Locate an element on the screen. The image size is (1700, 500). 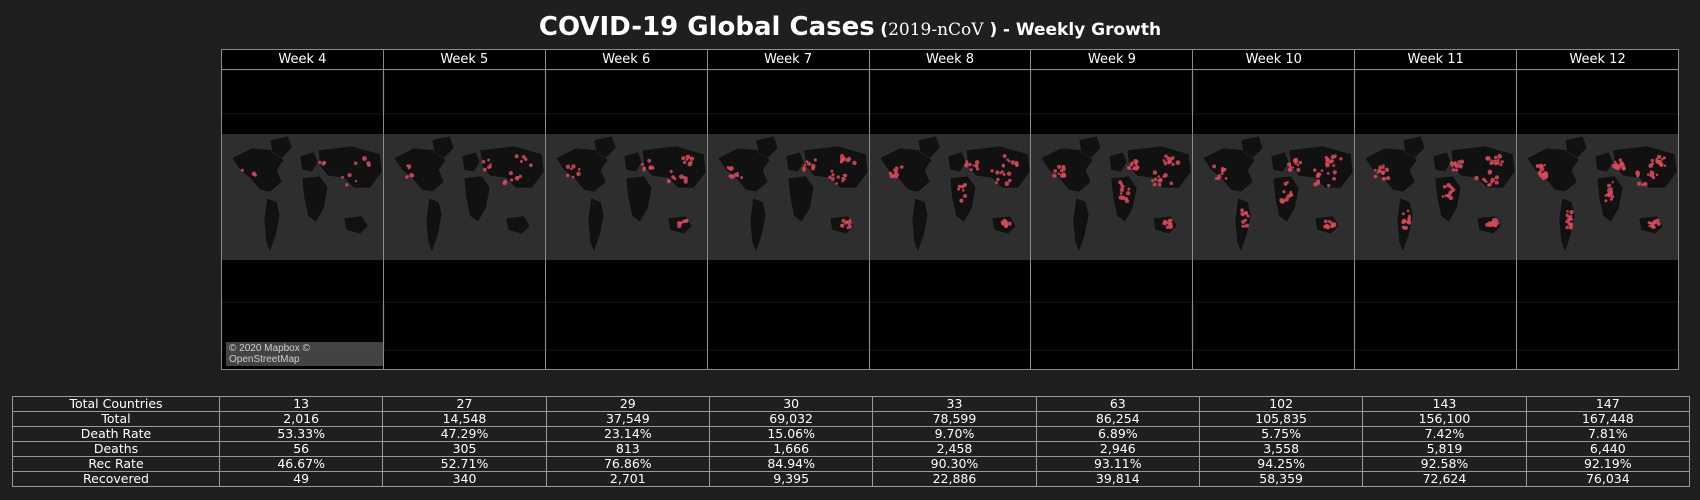
stats-cell: 7.81% is located at coordinates (1608, 434).